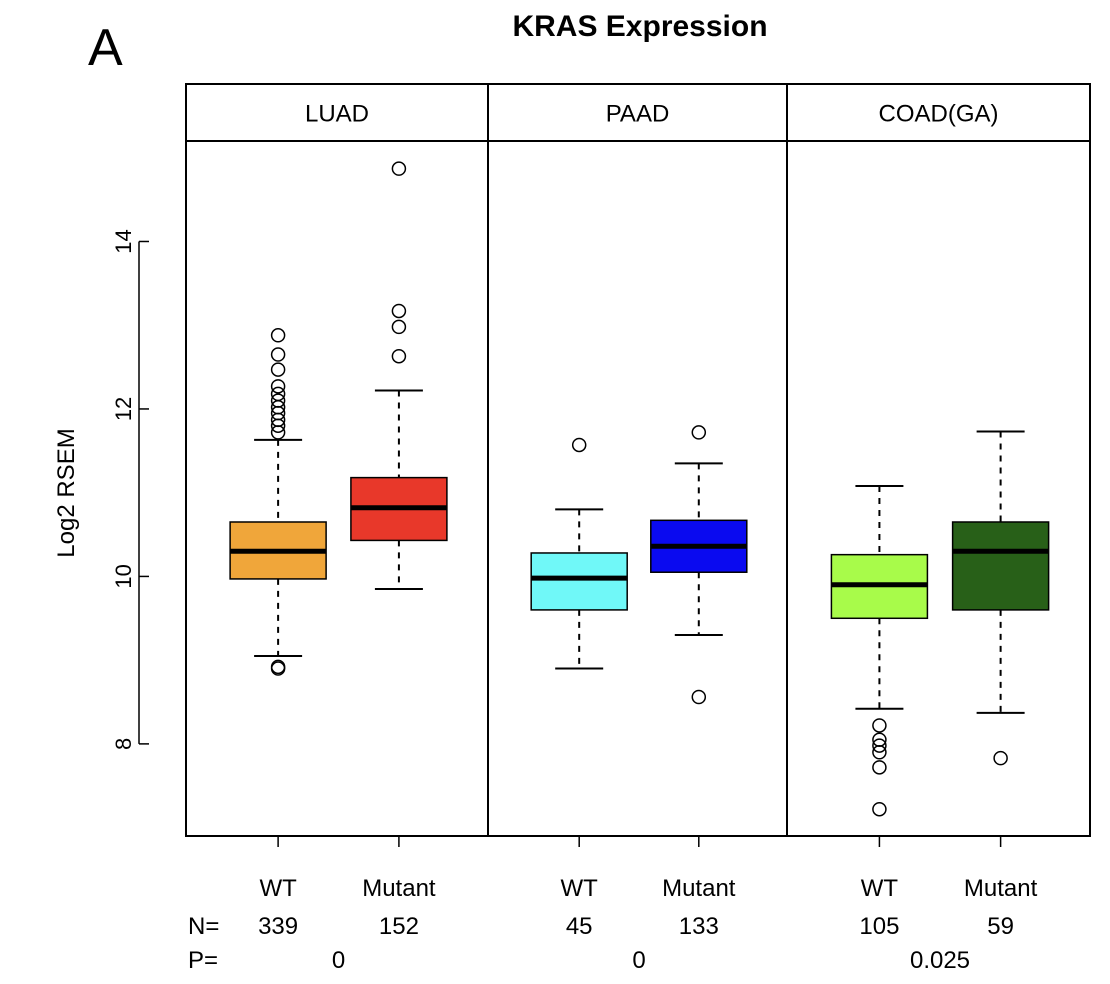 The height and width of the screenshot is (984, 1110). What do you see at coordinates (123, 409) in the screenshot?
I see `y-tick-label: 12` at bounding box center [123, 409].